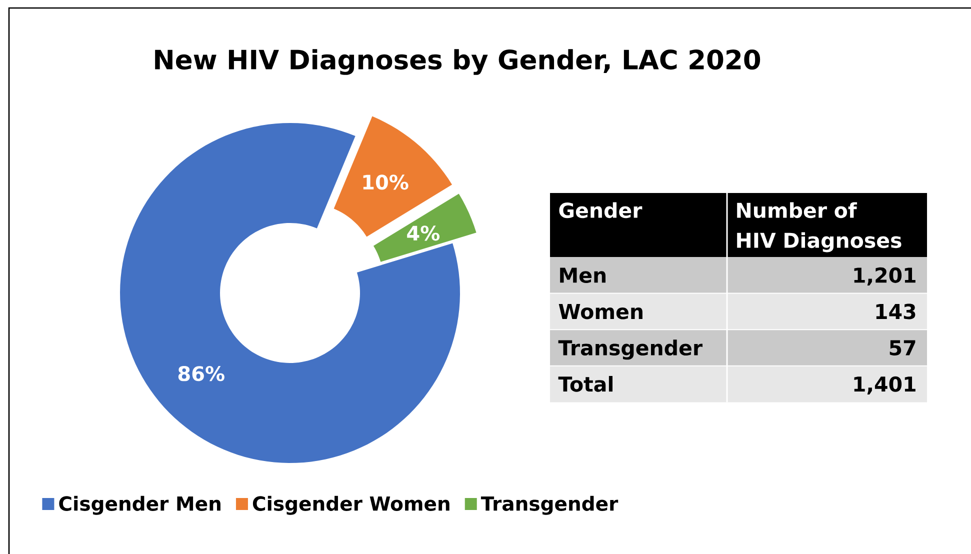 This screenshot has width=971, height=554. What do you see at coordinates (819, 227) in the screenshot?
I see `text: Number of HIV Diagnoses` at bounding box center [819, 227].